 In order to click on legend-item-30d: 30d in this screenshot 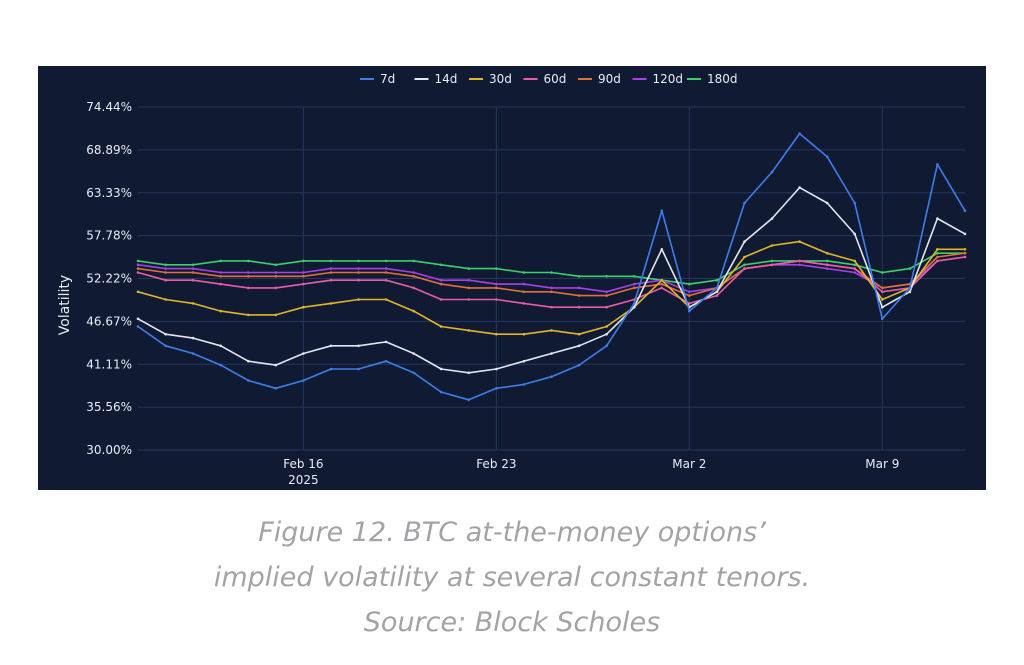, I will do `click(490, 79)`.